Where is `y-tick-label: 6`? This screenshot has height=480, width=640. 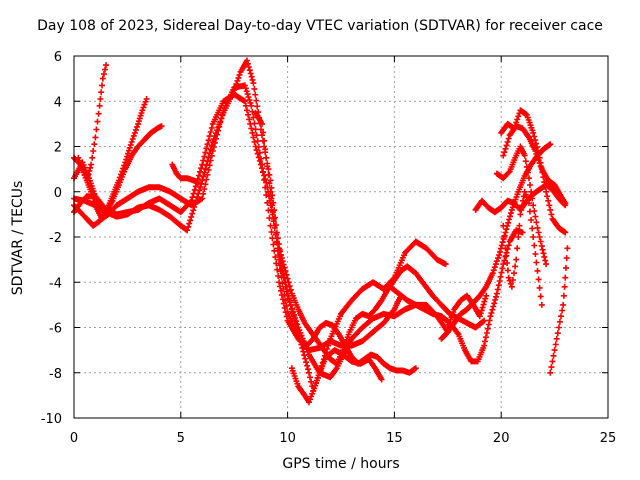 y-tick-label: 6 is located at coordinates (58, 57).